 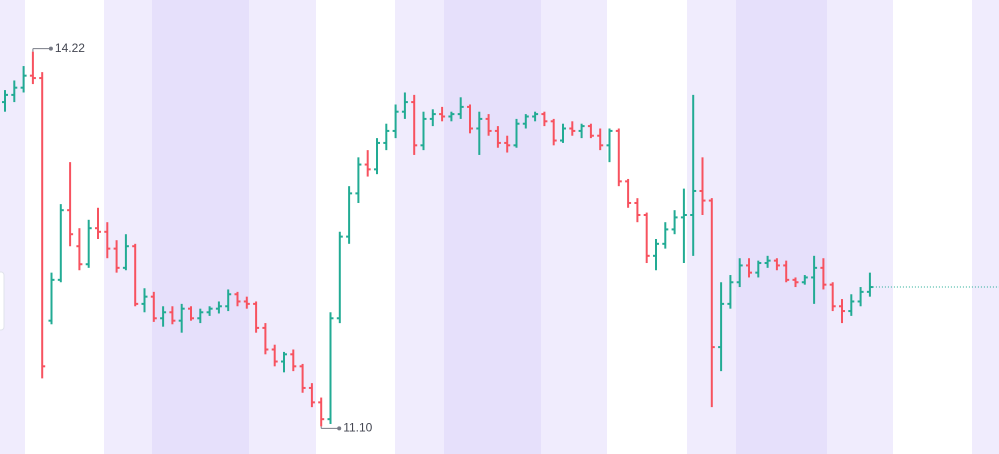 What do you see at coordinates (357, 428) in the screenshot?
I see `annotation-label: 11.10` at bounding box center [357, 428].